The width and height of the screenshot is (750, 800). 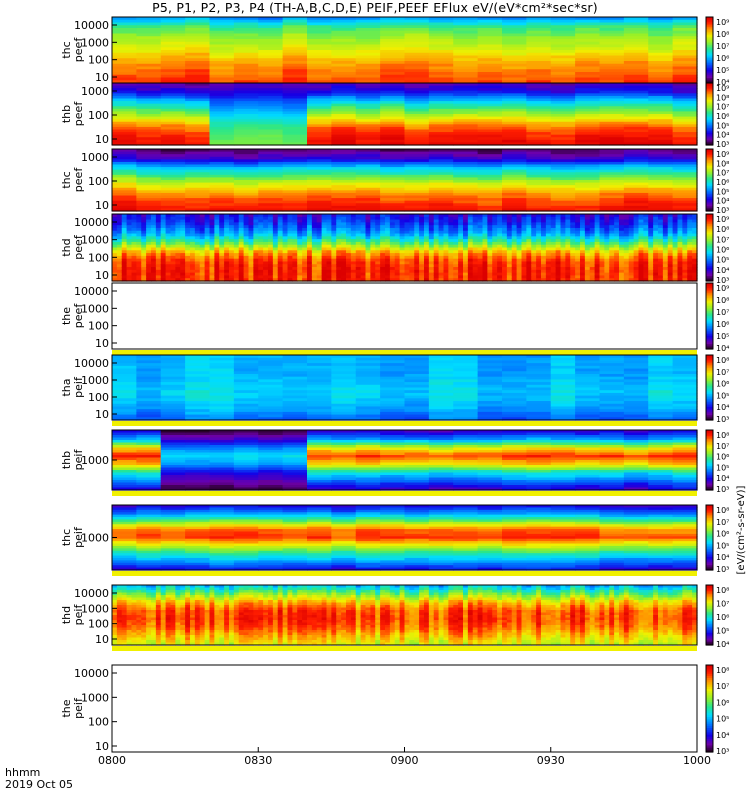 I want to click on panel-the-peef: 10000100010010the peef10⁹10⁸10⁷10⁶10⁵10⁴, so click(x=394, y=319).